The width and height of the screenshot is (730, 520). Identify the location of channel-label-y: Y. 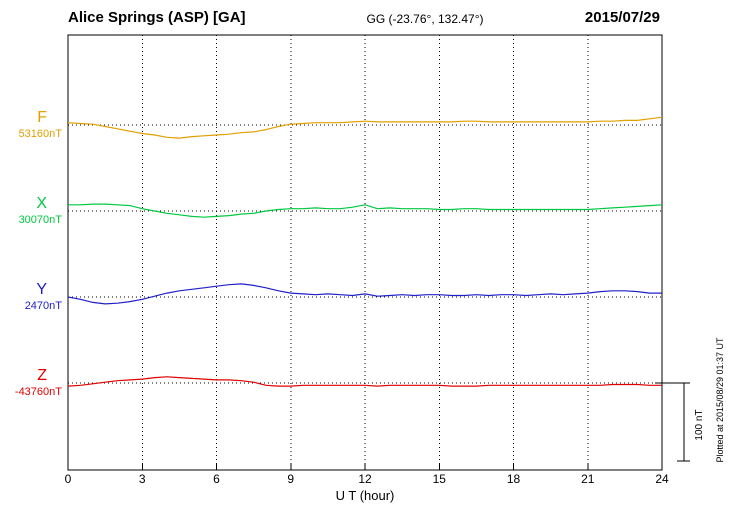
(41, 289).